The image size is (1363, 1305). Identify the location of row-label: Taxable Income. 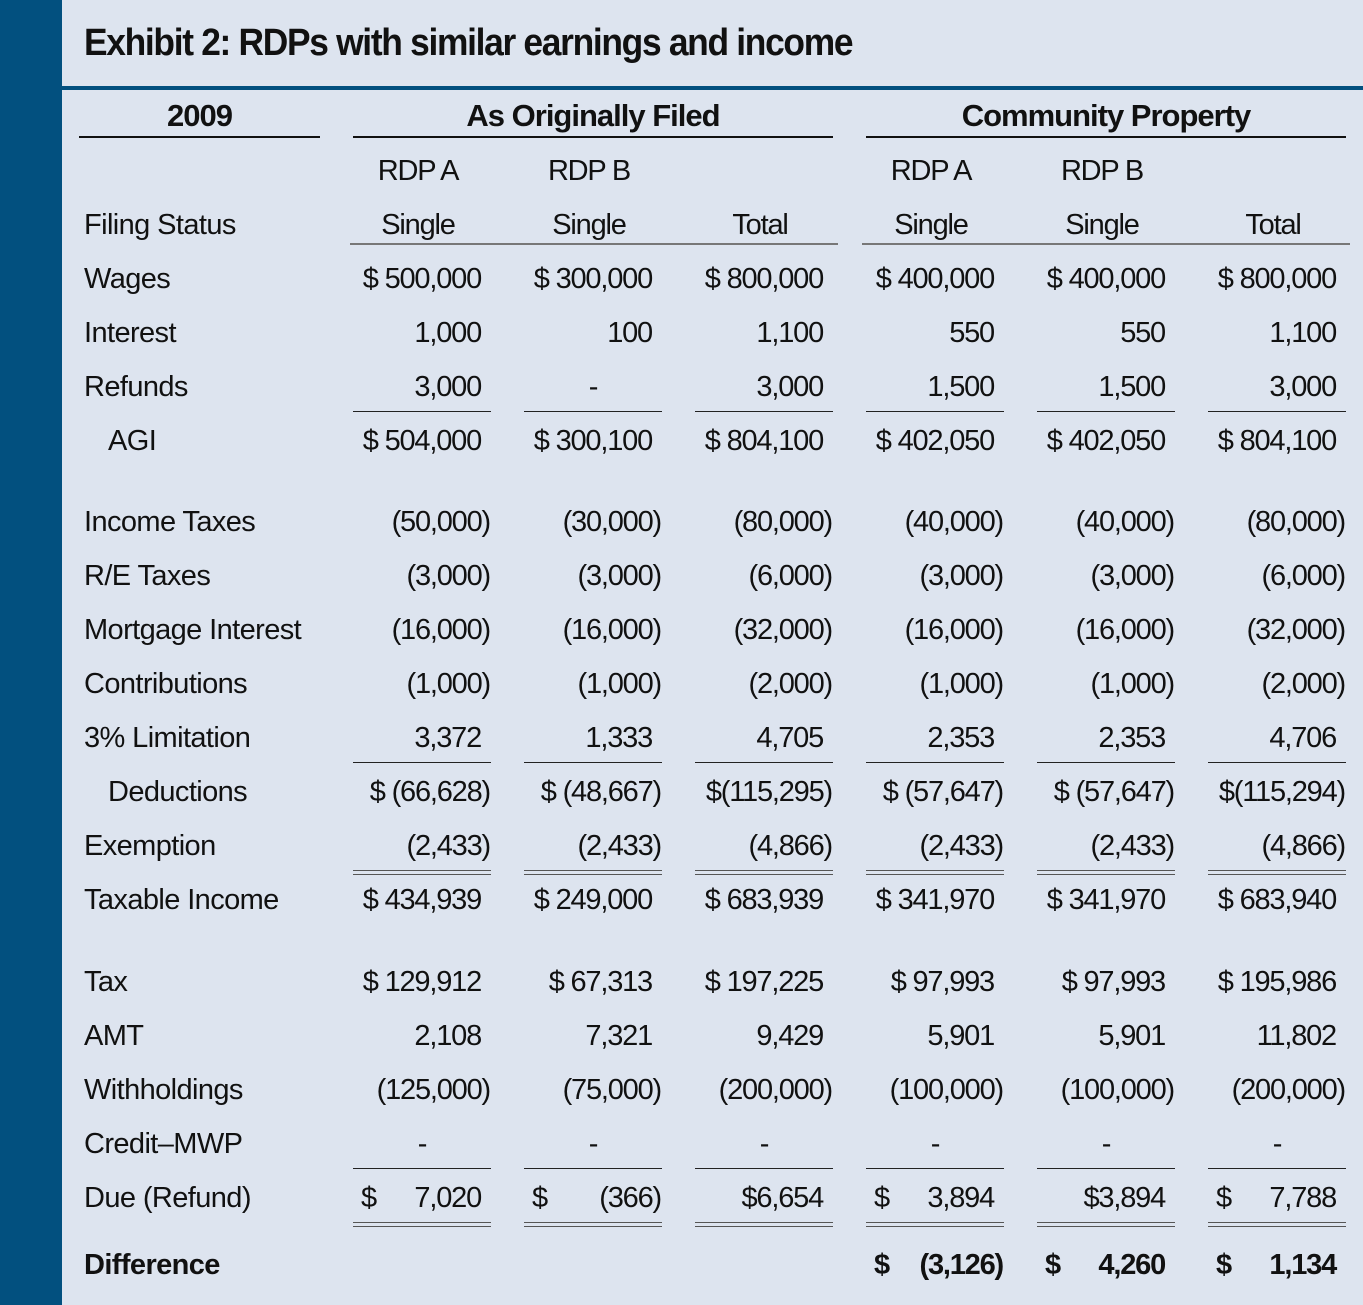
(181, 900).